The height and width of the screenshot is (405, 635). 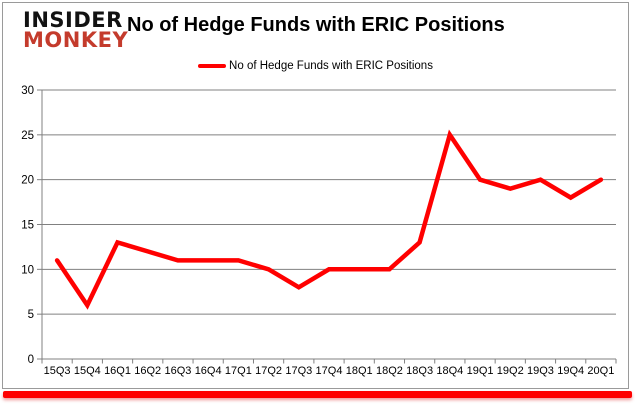 I want to click on svg-text: 17Q4, so click(x=329, y=371).